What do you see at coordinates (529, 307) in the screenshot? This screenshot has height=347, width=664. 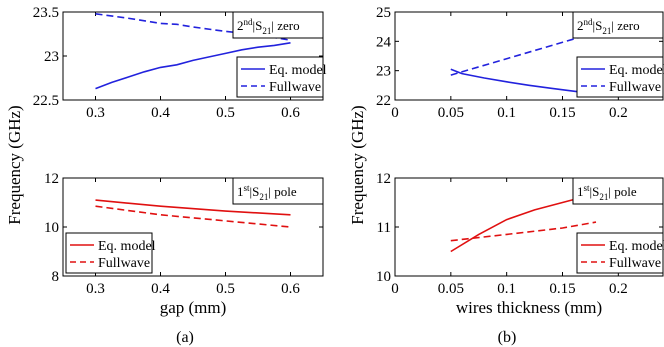 I see `x-axis-label: wires thickness (mm)` at bounding box center [529, 307].